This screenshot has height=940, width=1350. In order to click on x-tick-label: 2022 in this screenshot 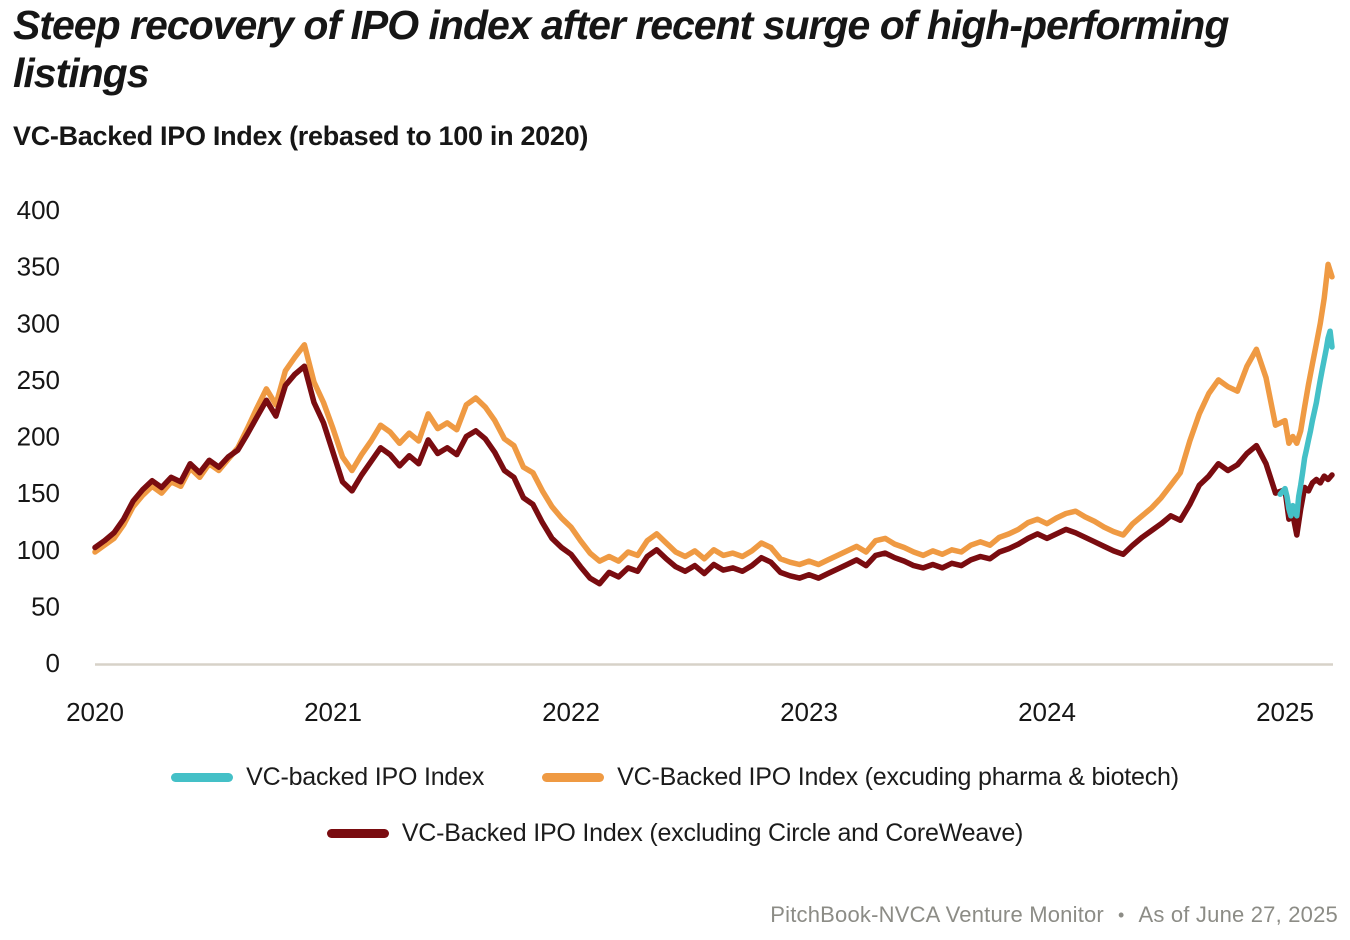, I will do `click(571, 712)`.